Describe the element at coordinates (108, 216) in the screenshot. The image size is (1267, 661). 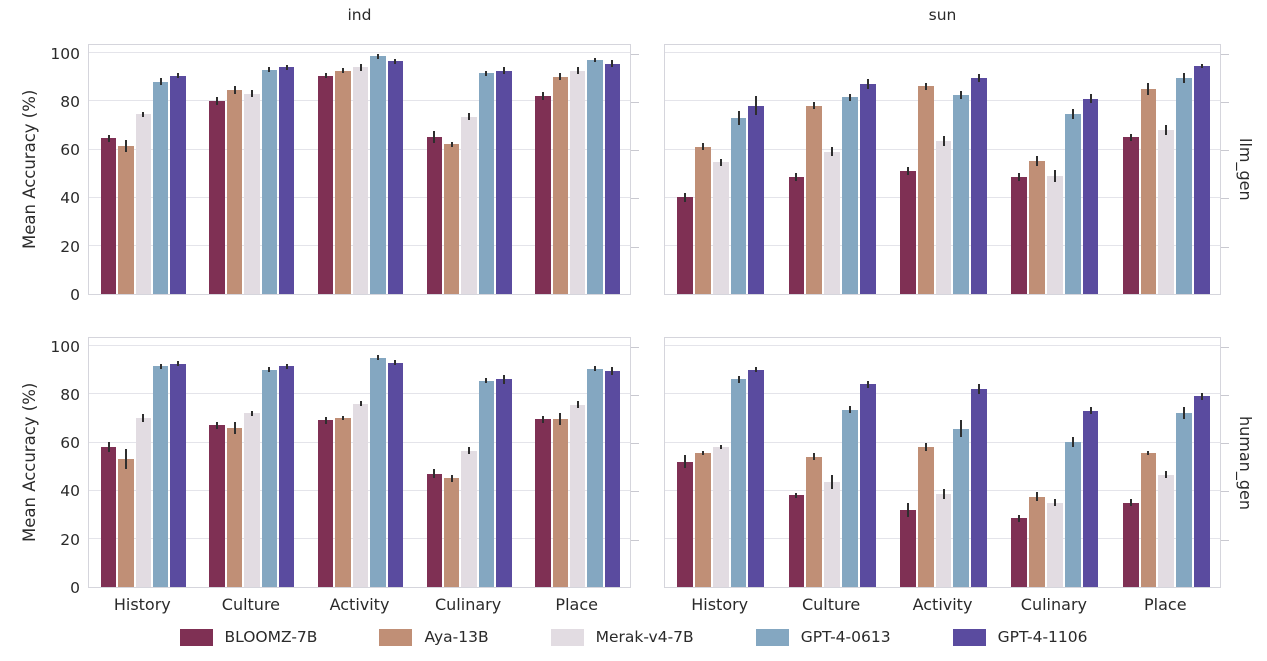
I see `bar-ind-llm_gen-History-BLOOMZ-7B` at that location.